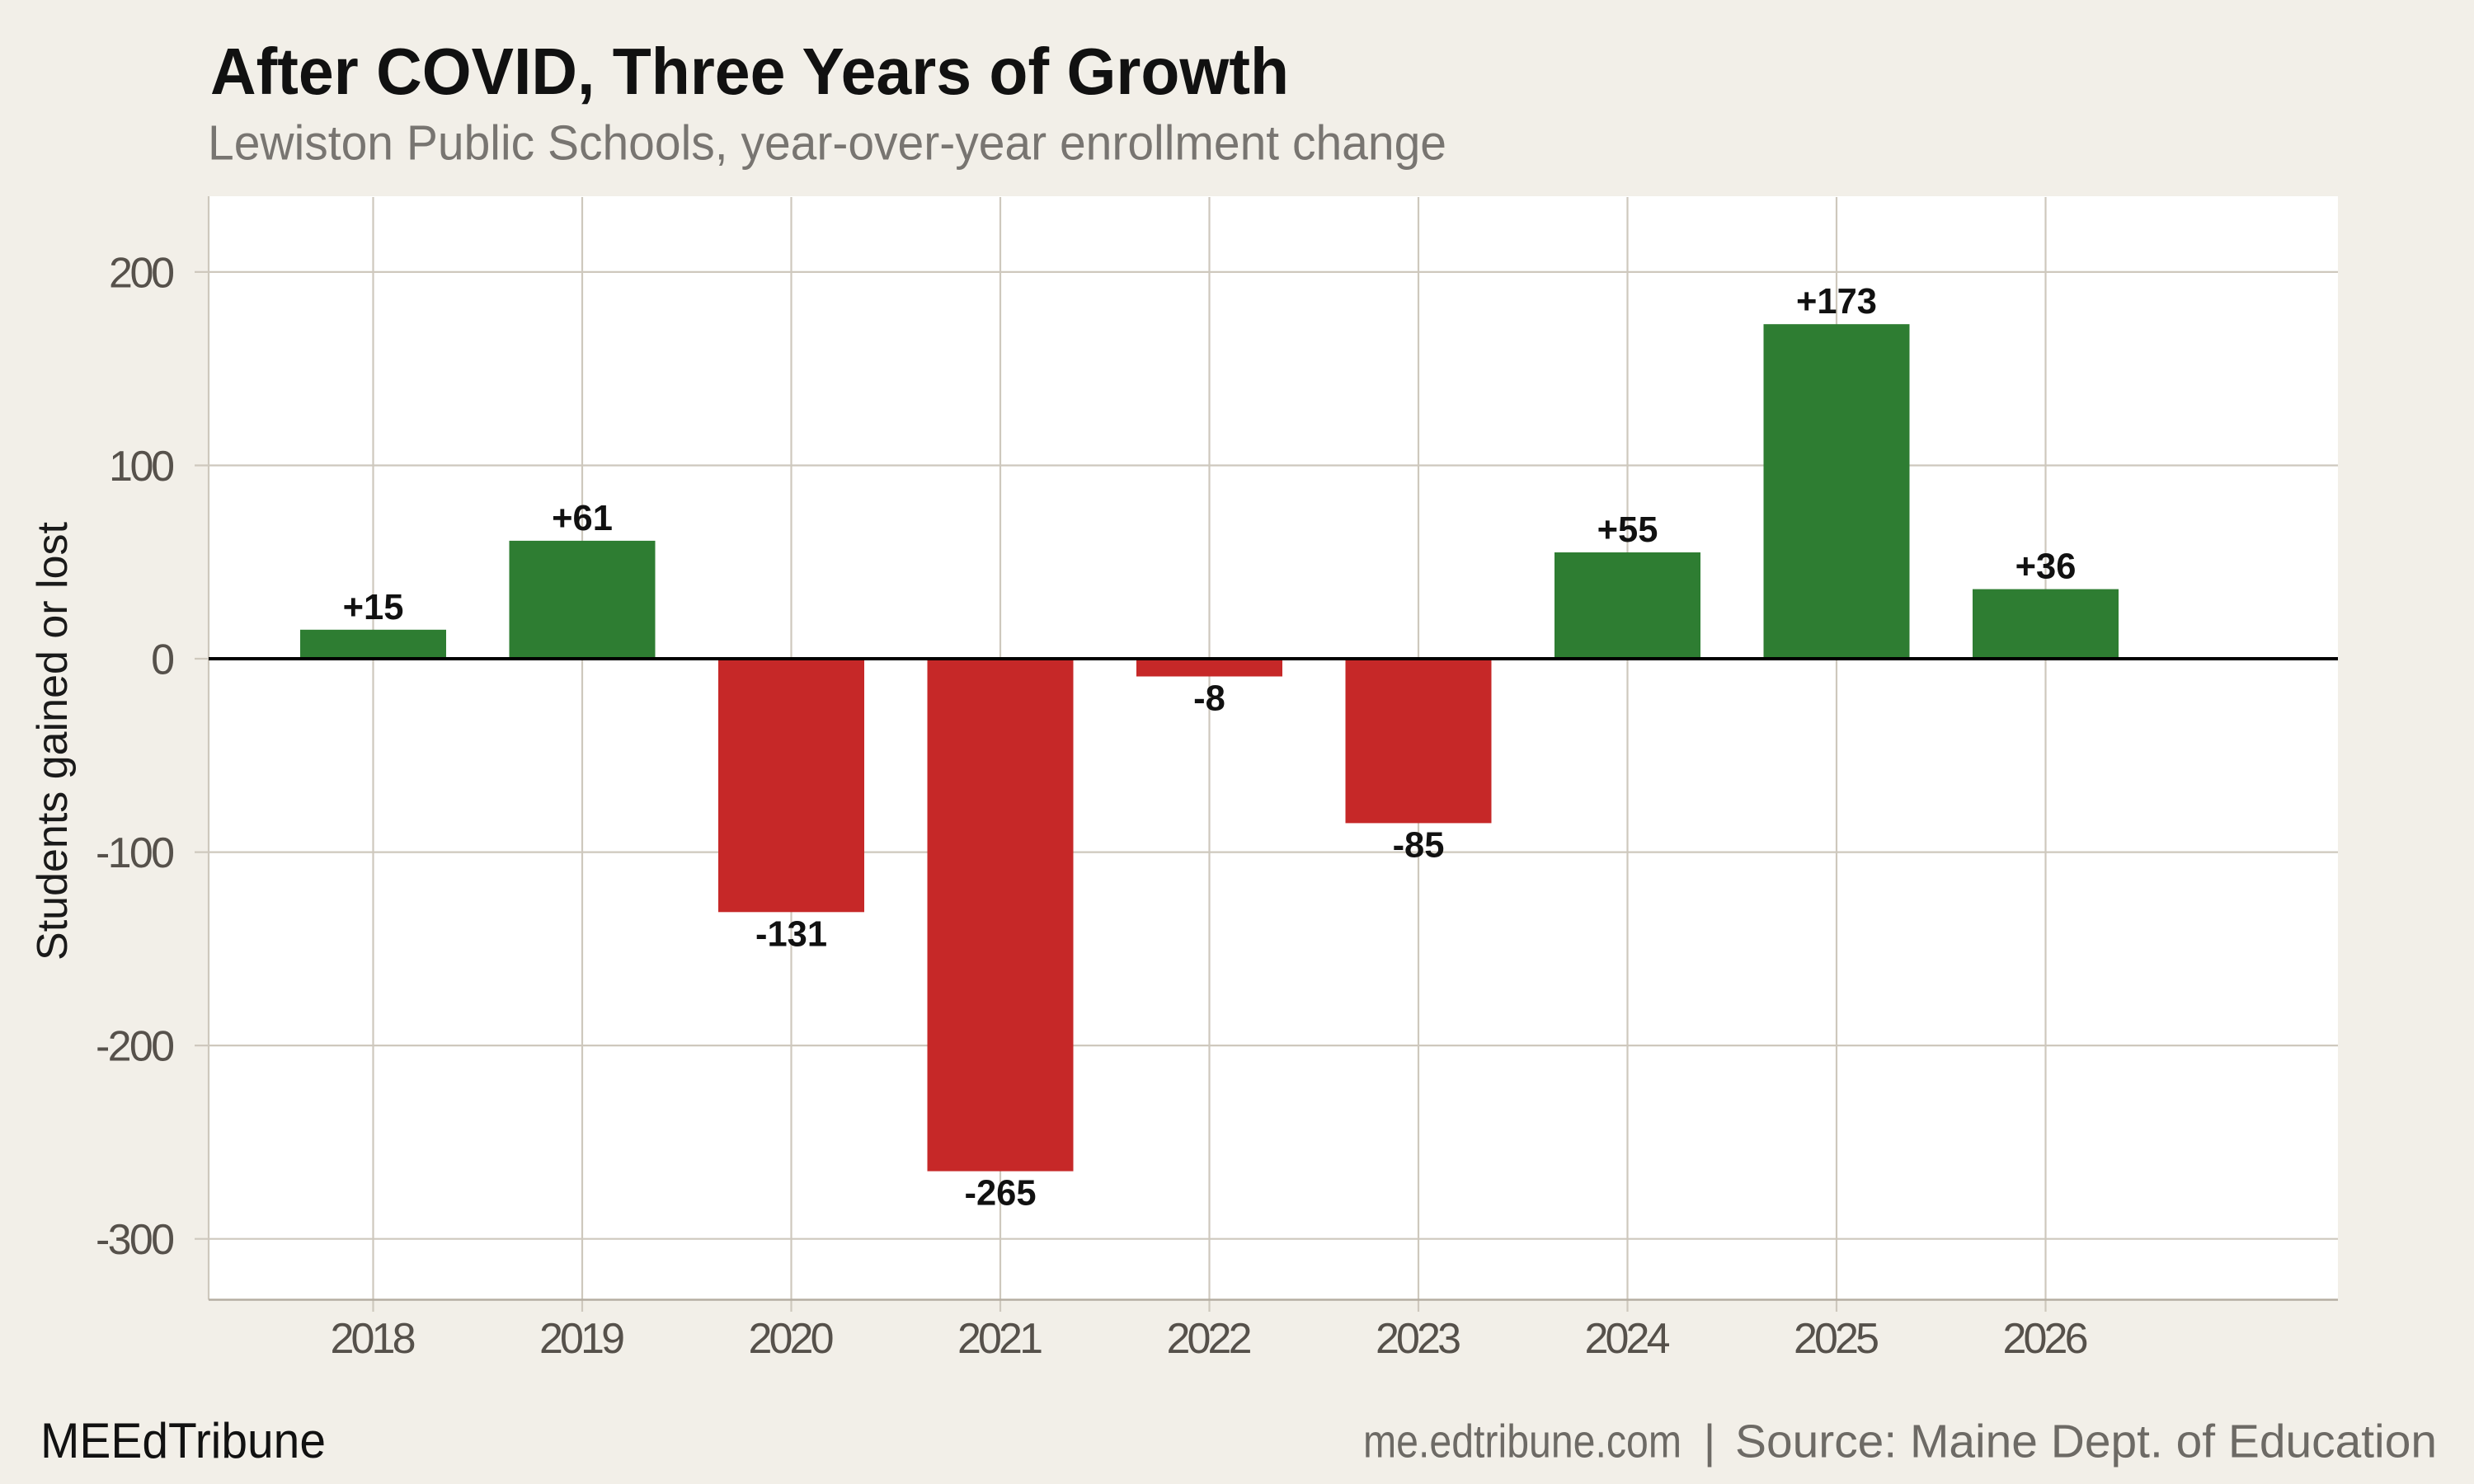  I want to click on svg-text: +61, so click(582, 518).